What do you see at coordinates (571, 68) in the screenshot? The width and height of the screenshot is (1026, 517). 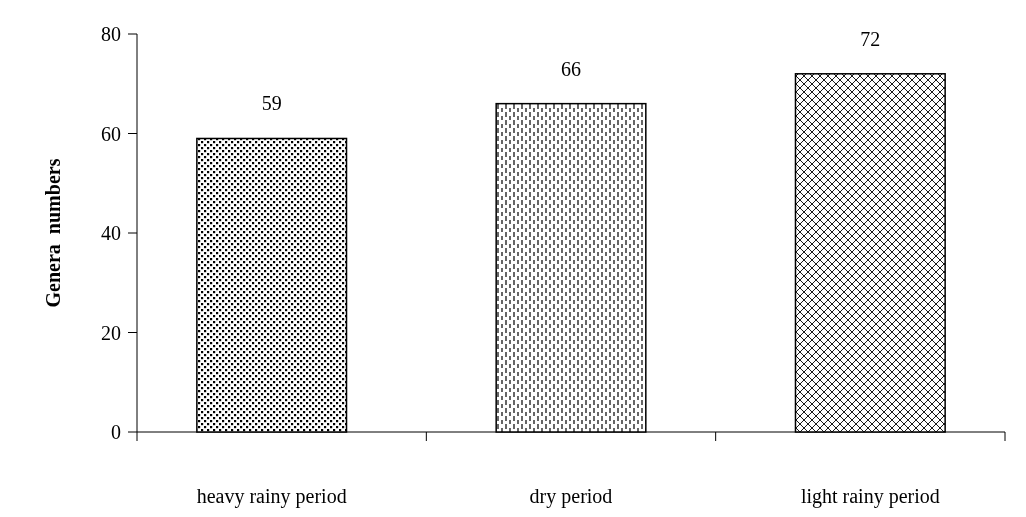 I see `data-label: 66` at bounding box center [571, 68].